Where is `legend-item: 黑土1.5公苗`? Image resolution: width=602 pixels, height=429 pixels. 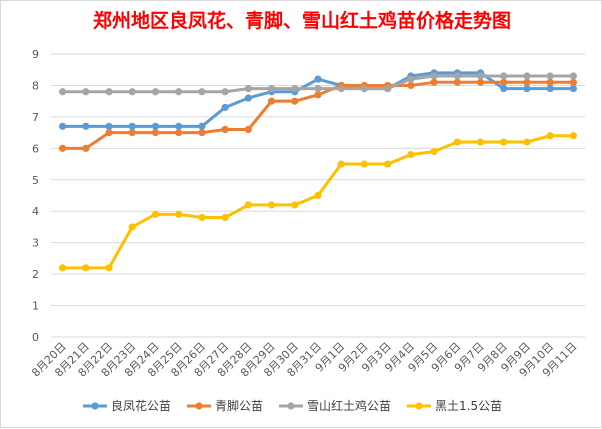 legend-item: 黑土1.5公苗 is located at coordinates (454, 406).